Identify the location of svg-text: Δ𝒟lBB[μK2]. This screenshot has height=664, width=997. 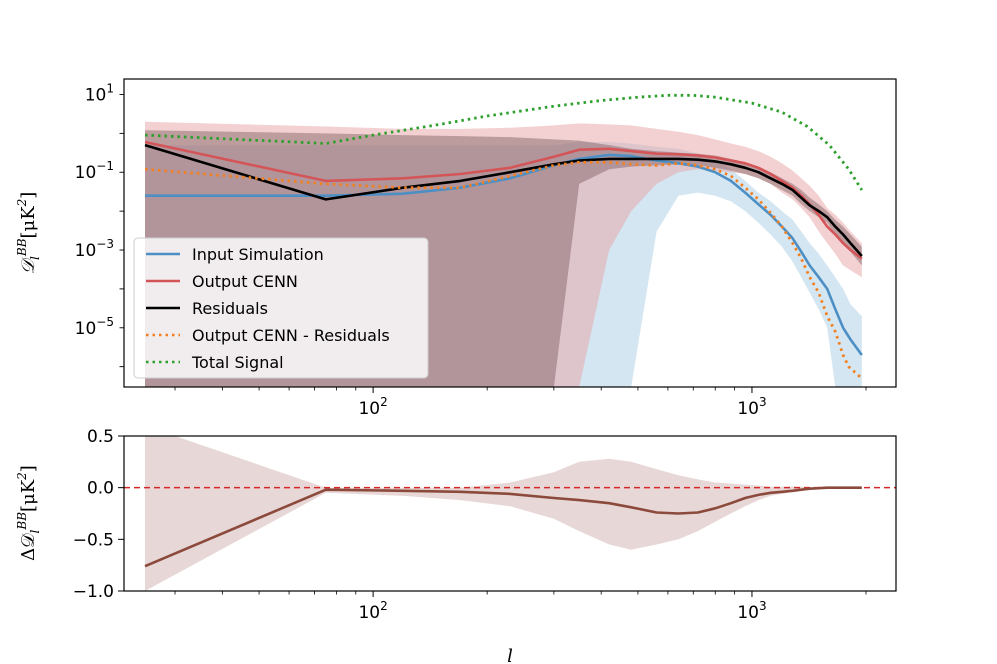
(28, 513).